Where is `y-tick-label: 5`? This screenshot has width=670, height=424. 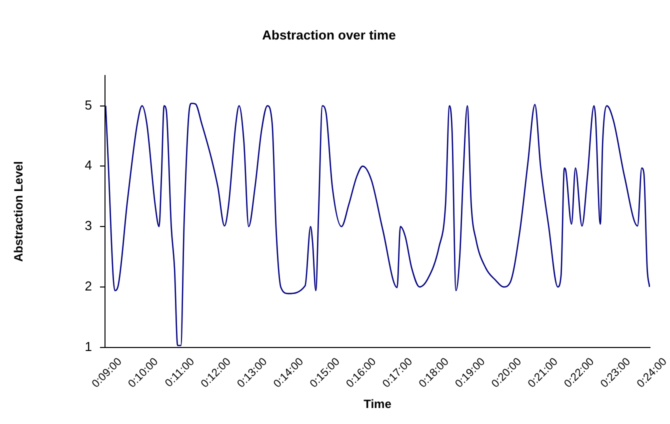
y-tick-label: 5 is located at coordinates (88, 104).